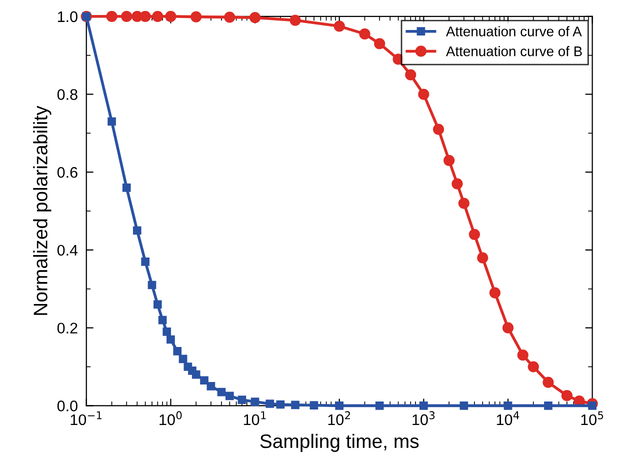 This screenshot has height=469, width=617. What do you see at coordinates (67, 172) in the screenshot?
I see `y-tick-label: 0.6` at bounding box center [67, 172].